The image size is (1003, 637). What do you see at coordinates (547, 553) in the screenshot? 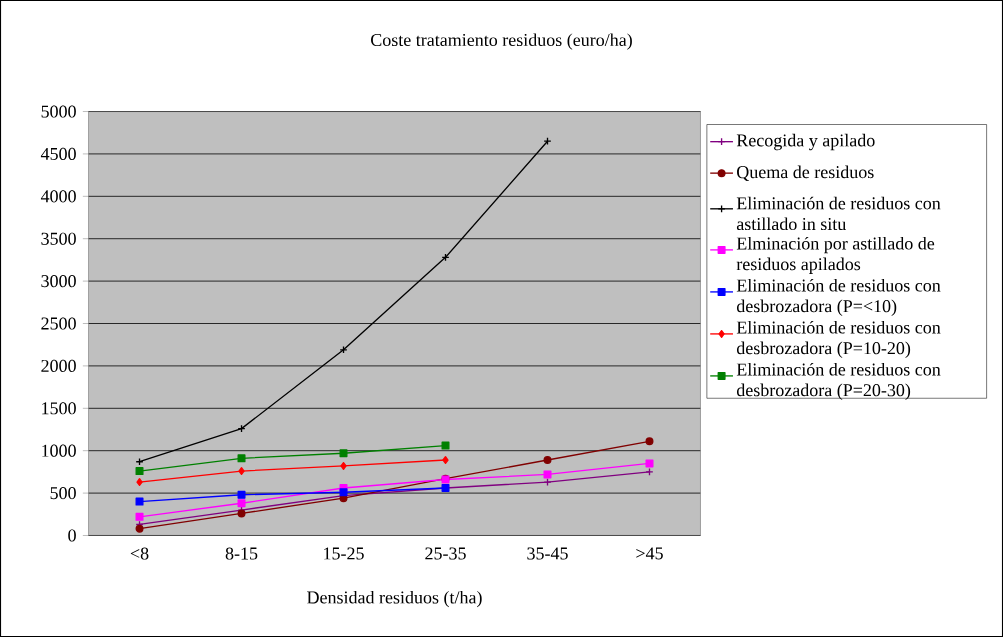
I see `x-tick-label: 35-45` at bounding box center [547, 553].